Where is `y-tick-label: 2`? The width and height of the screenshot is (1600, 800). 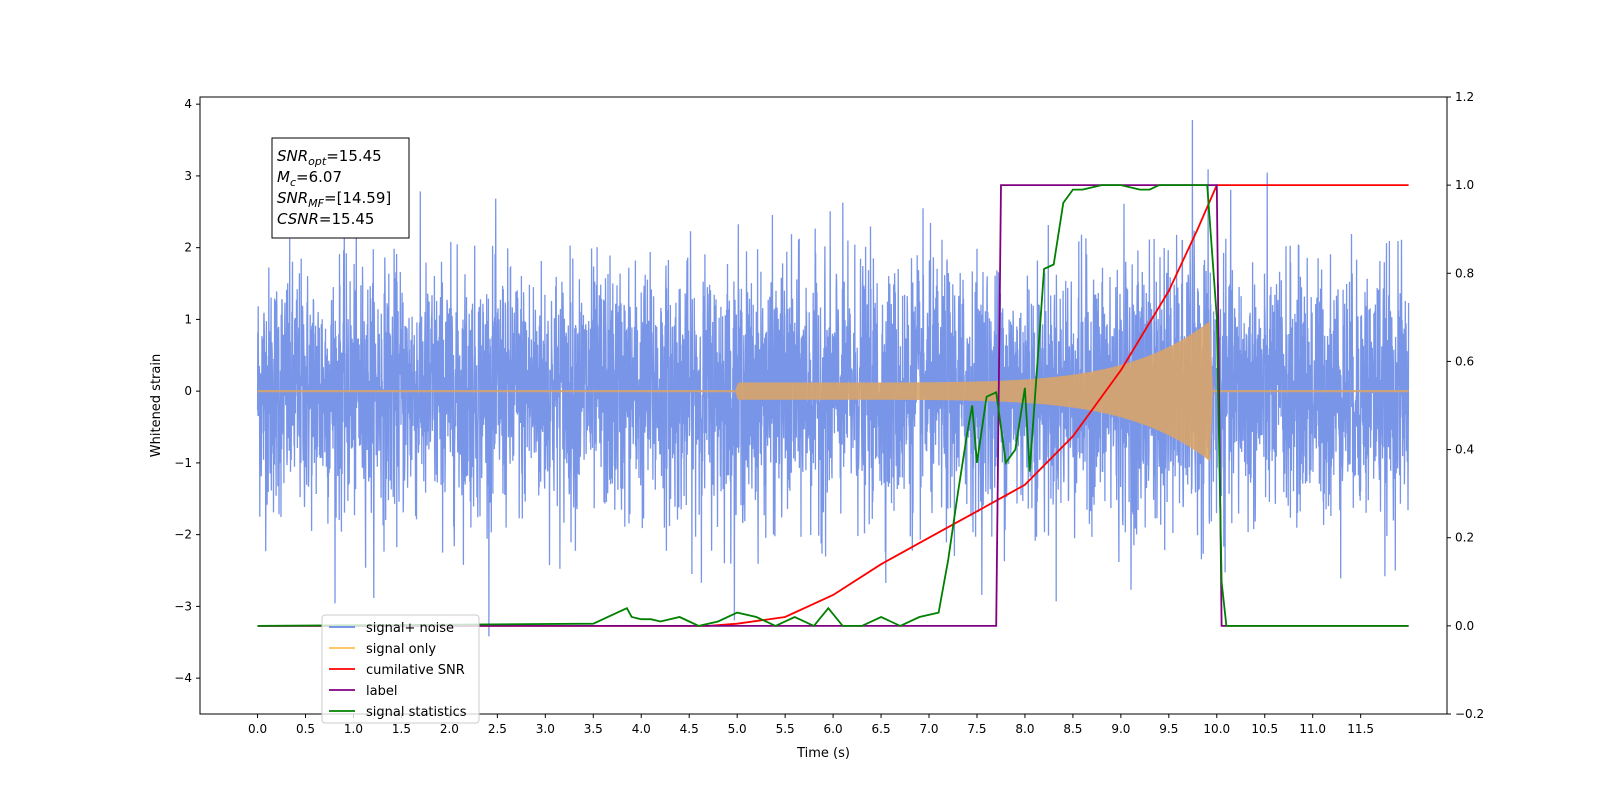 y-tick-label: 2 is located at coordinates (188, 248).